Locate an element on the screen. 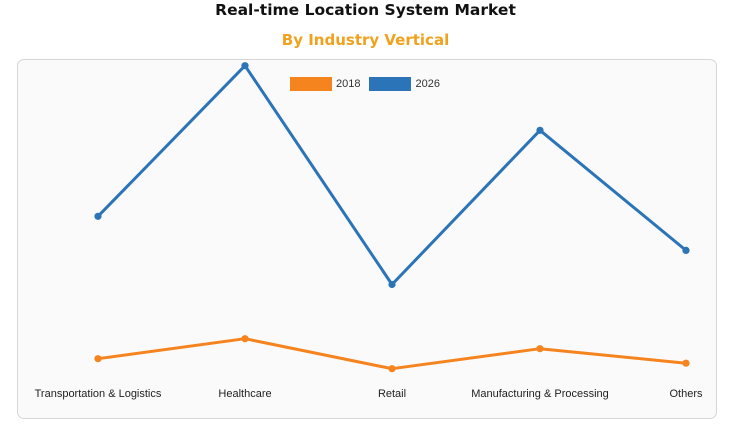  chart-subtitle: By Industry Vertical is located at coordinates (365, 40).